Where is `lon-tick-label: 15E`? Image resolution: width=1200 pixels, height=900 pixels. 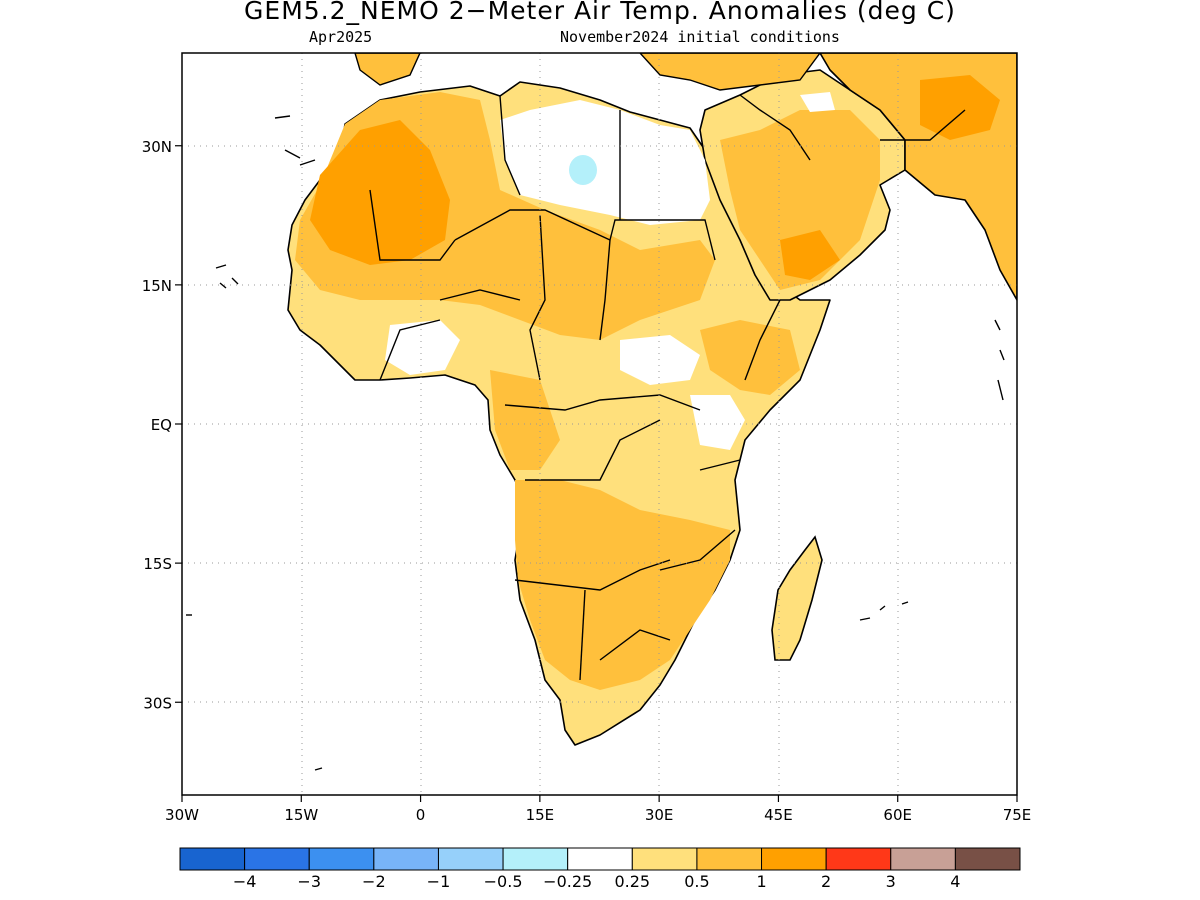
lon-tick-label: 15E is located at coordinates (540, 815).